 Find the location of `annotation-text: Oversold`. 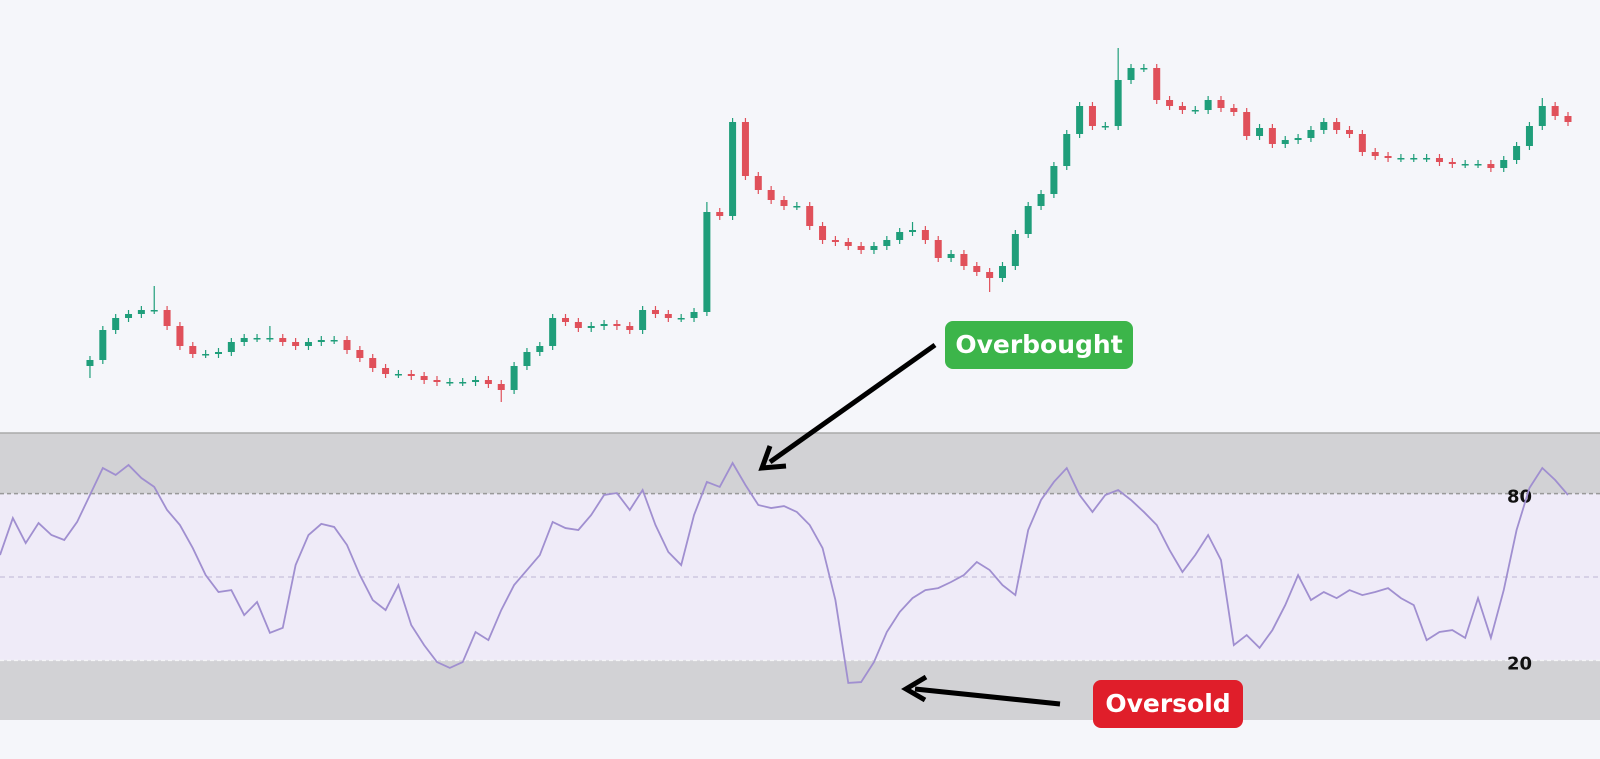

annotation-text: Oversold is located at coordinates (1167, 703).